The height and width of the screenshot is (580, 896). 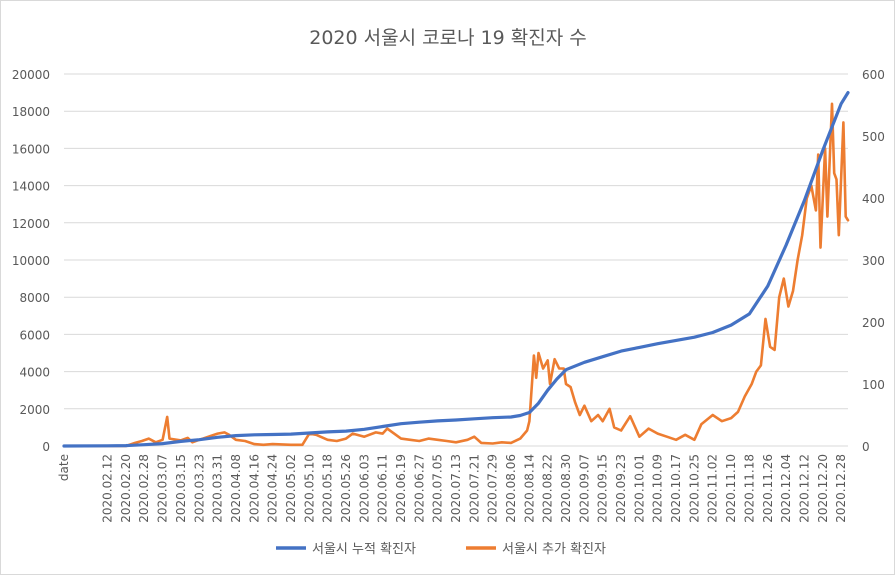 What do you see at coordinates (34, 335) in the screenshot?
I see `left-tick-label: 6000` at bounding box center [34, 335].